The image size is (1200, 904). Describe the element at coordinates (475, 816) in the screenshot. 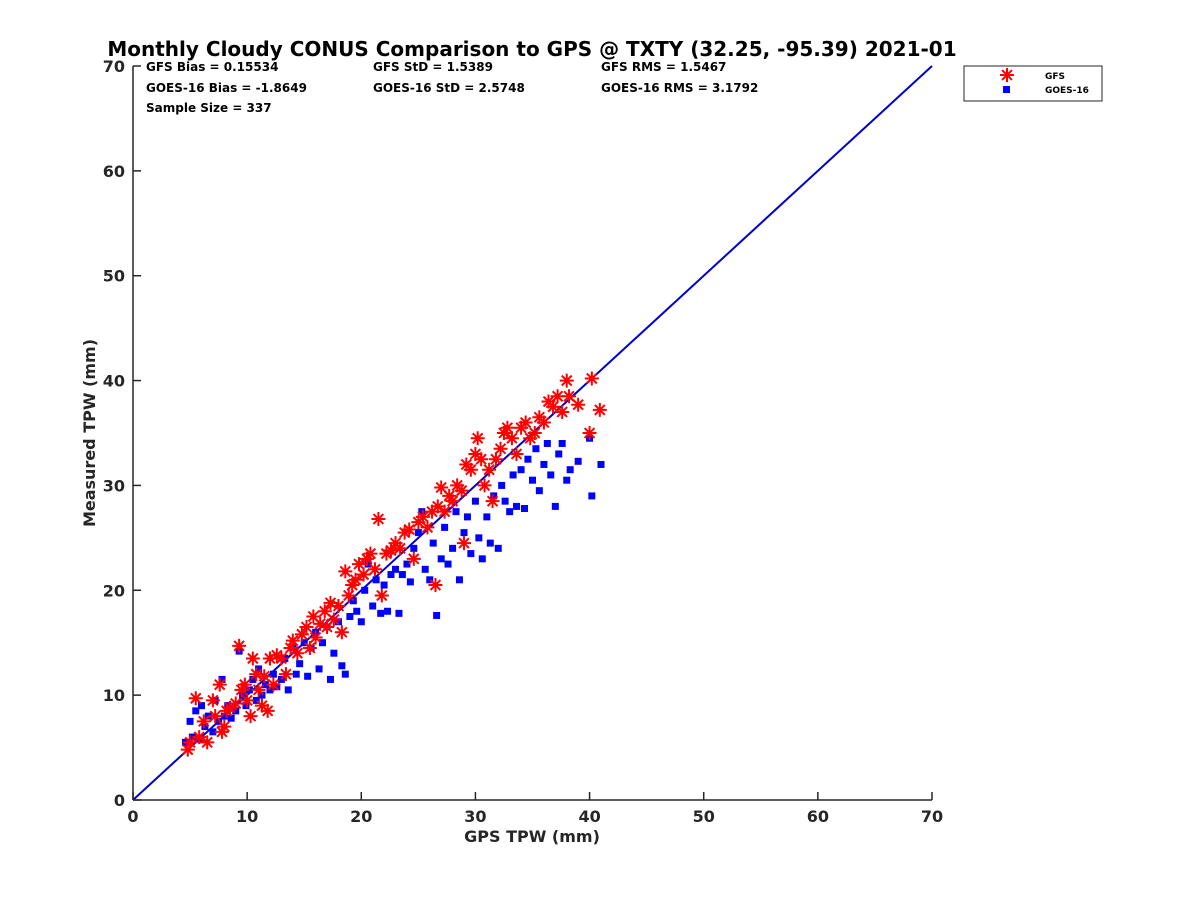

I see `x-tick-label: 30` at that location.